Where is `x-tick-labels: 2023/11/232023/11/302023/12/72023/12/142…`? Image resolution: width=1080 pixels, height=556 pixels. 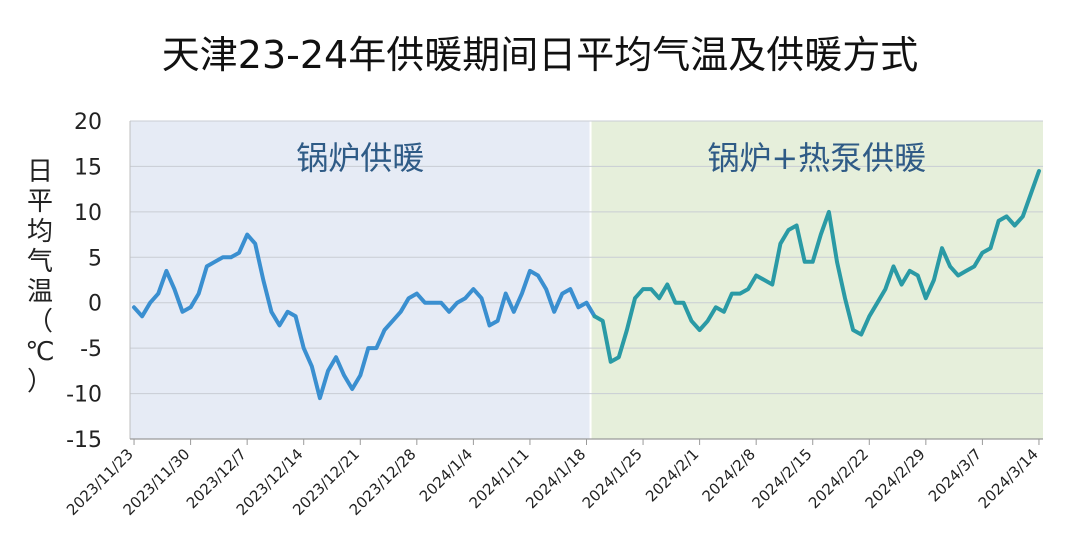
x-tick-labels: 2023/11/232023/11/302023/12/72023/12/142… is located at coordinates (552, 479).